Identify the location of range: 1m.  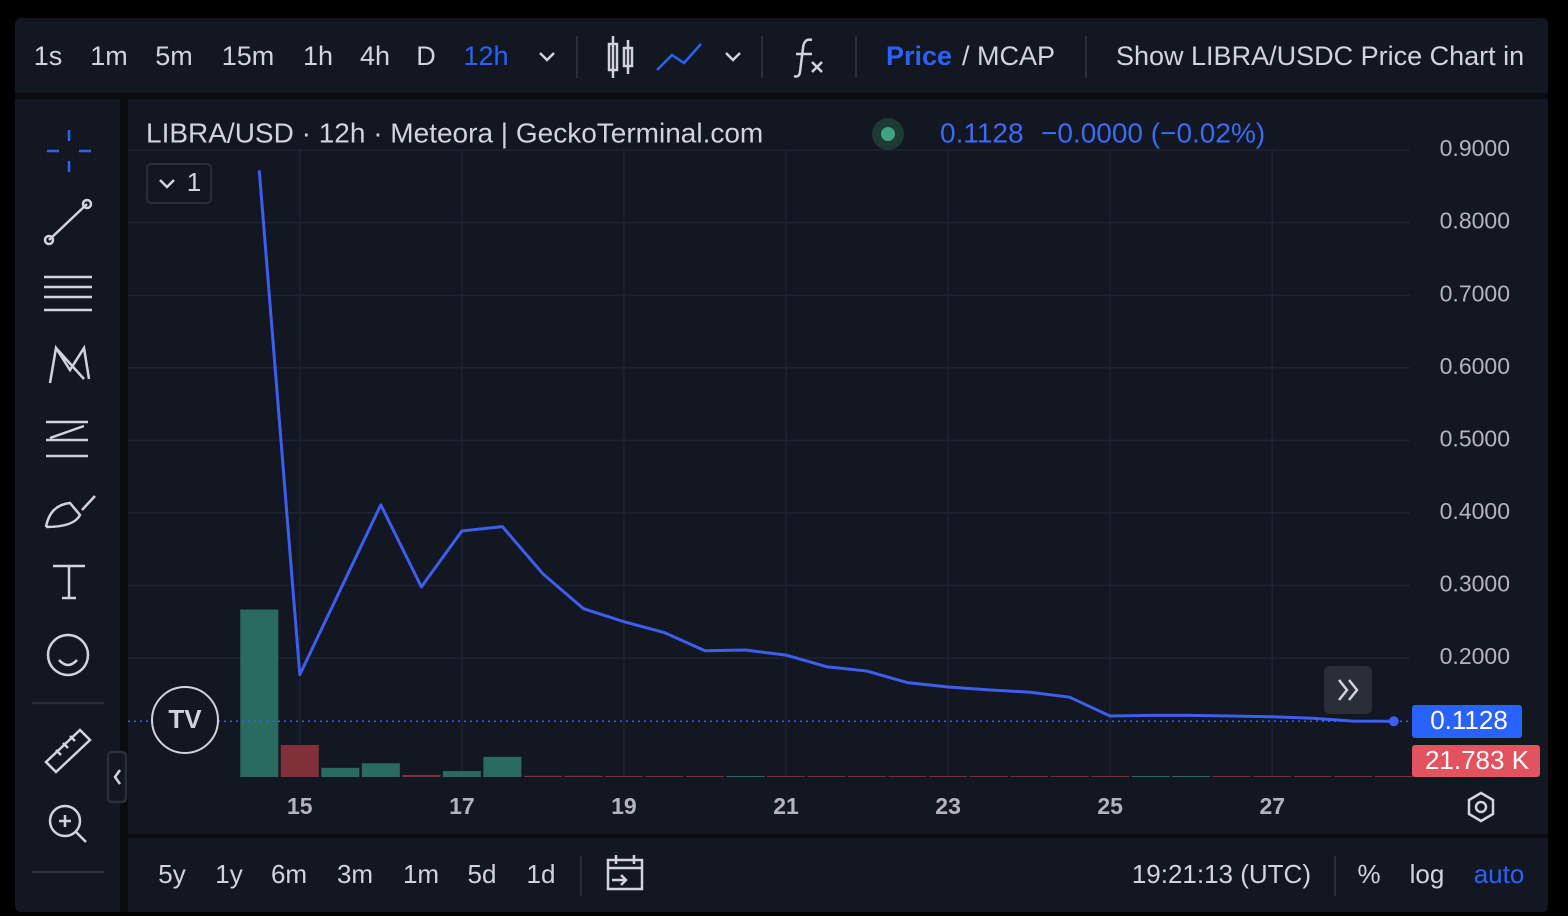
(421, 874).